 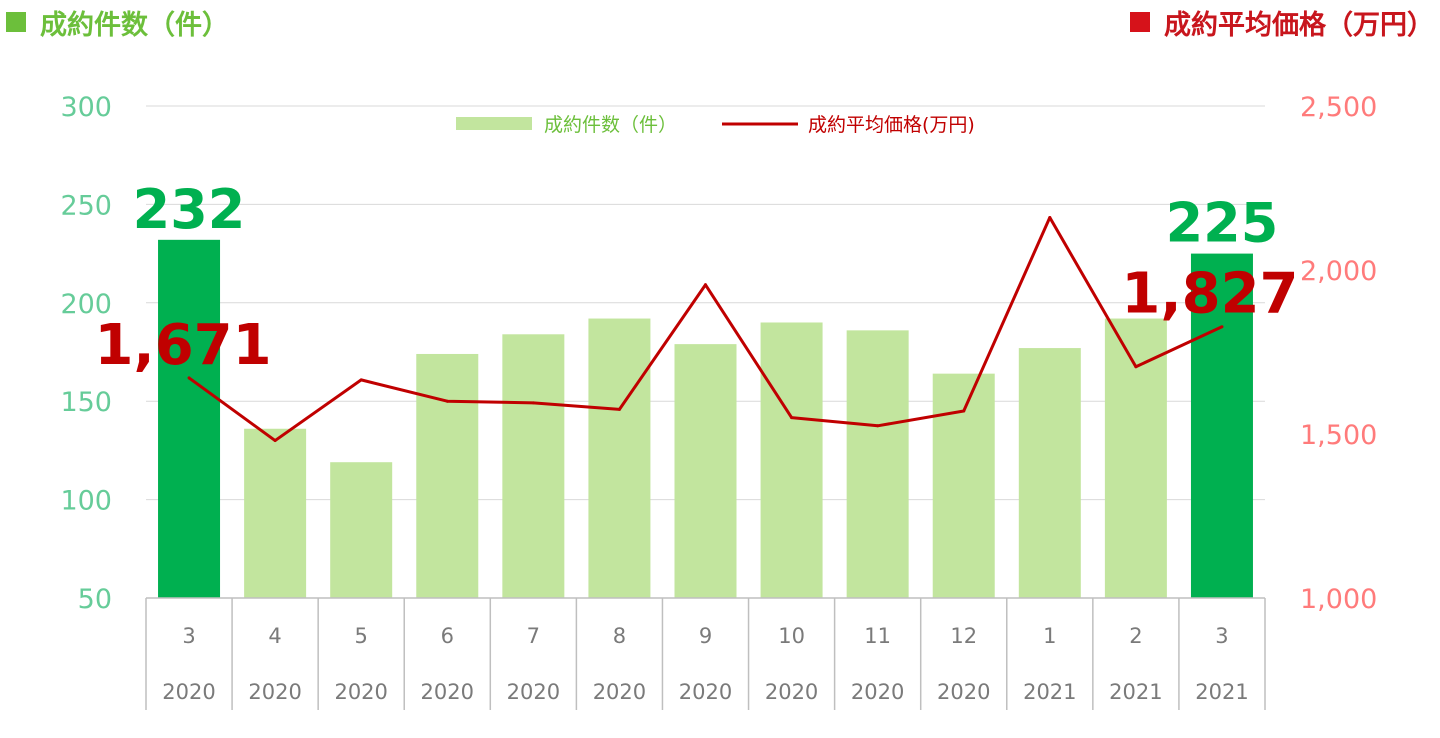 I want to click on right-axis-tick: 1,500, so click(x=1338, y=435).